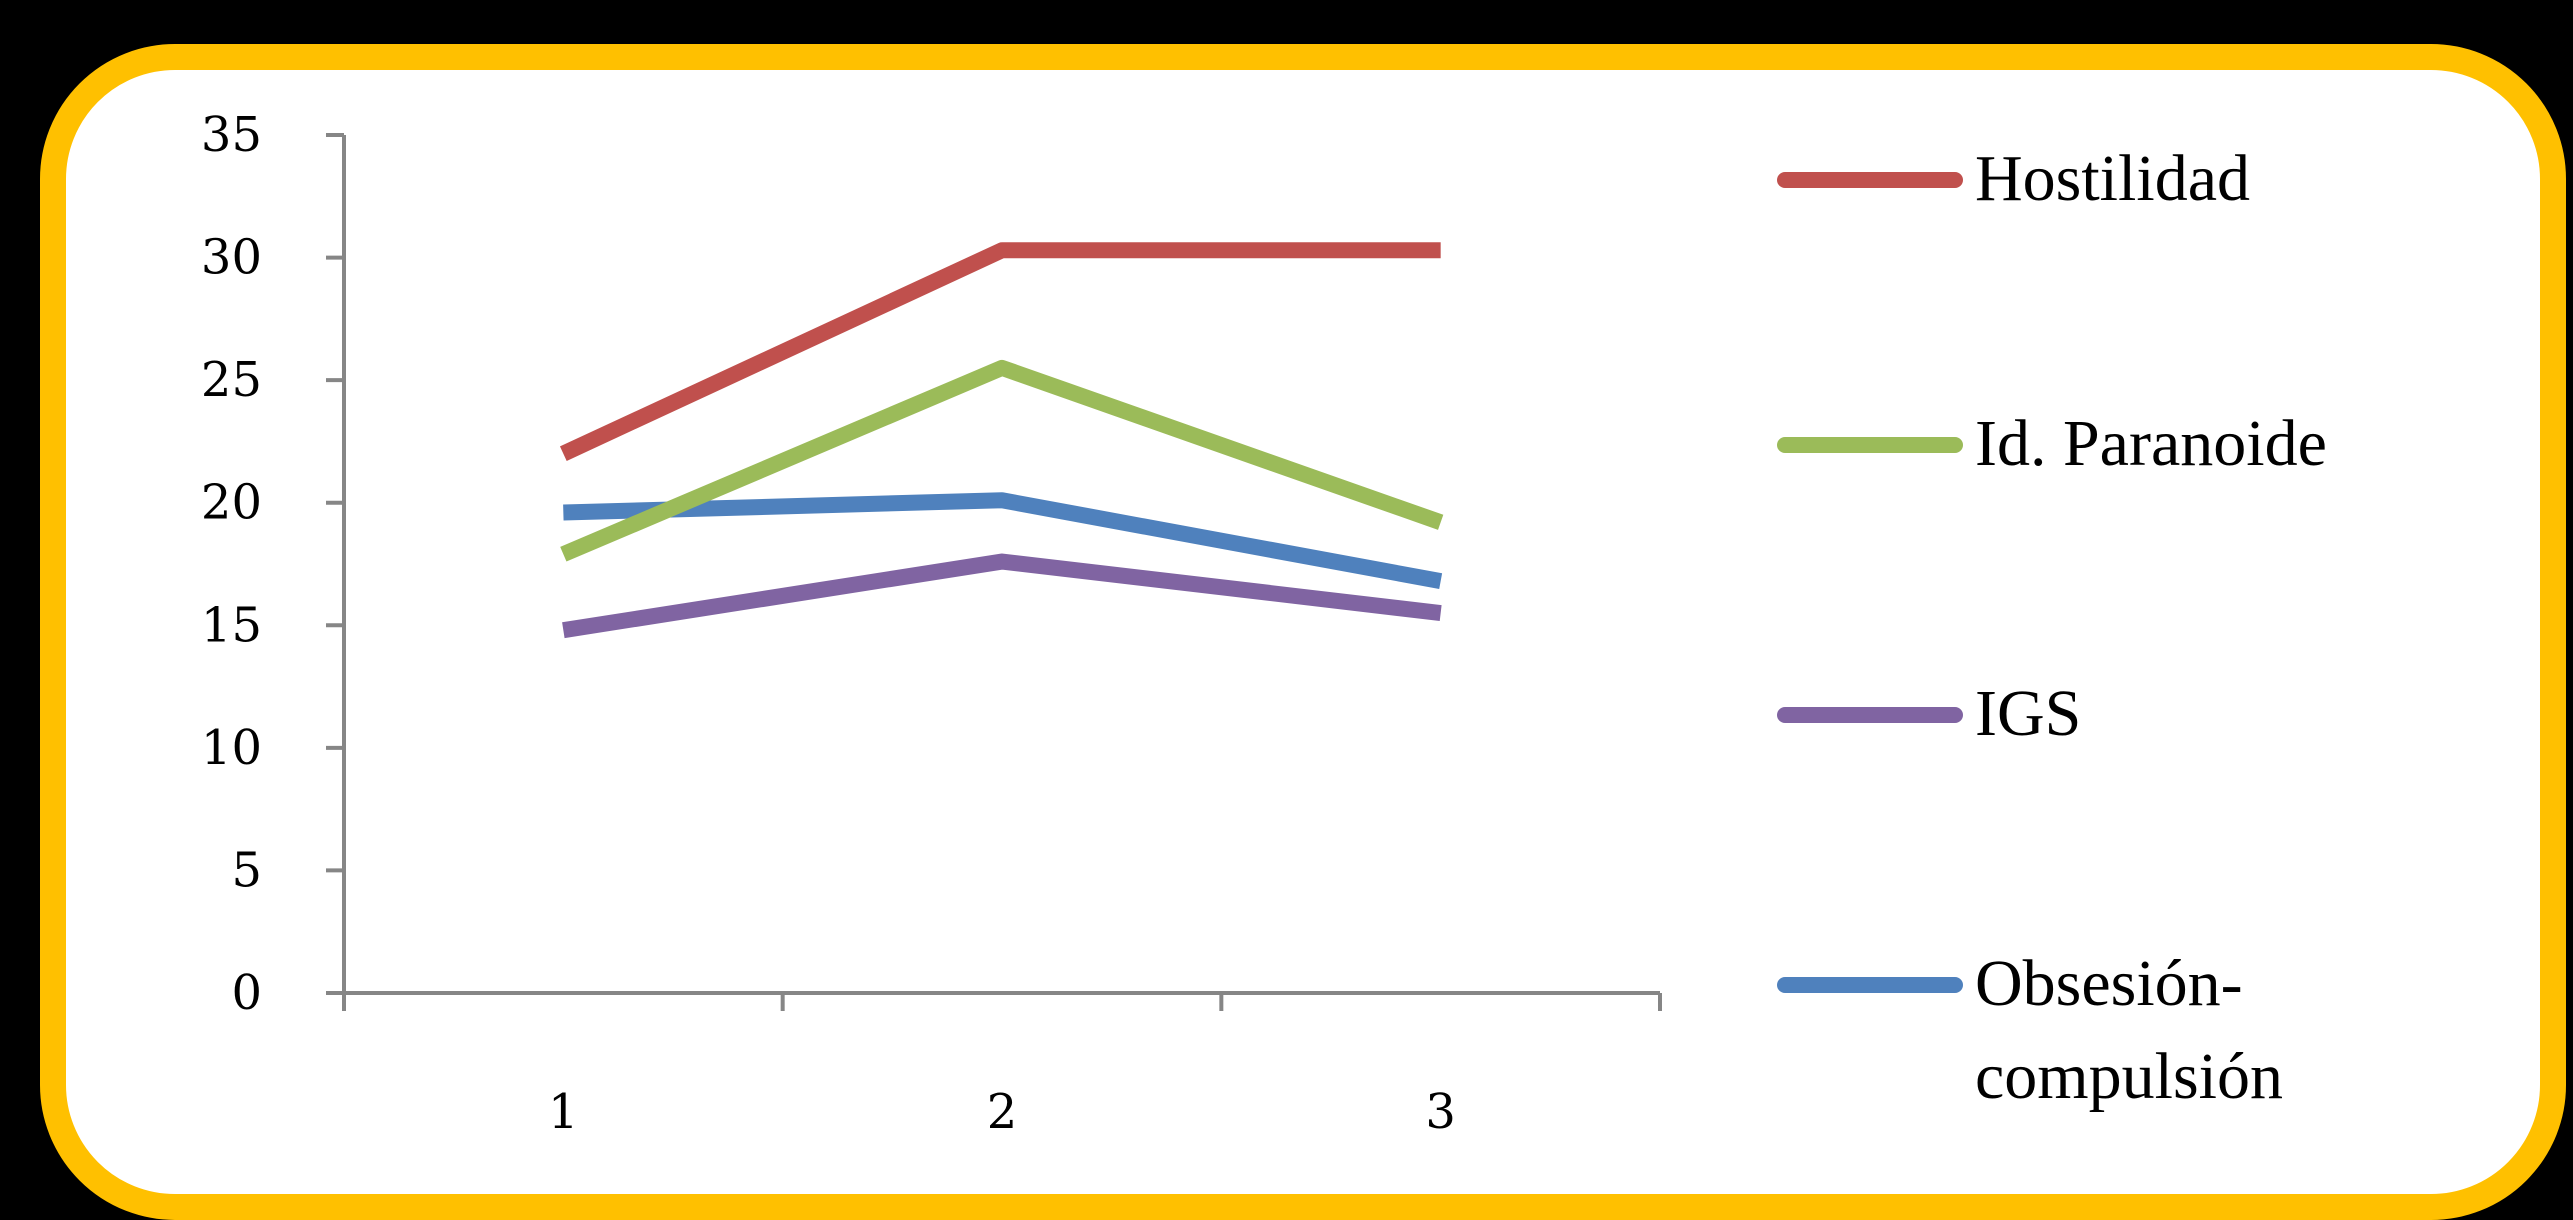 The height and width of the screenshot is (1220, 2573). I want to click on series-lines, so click(1001, 440).